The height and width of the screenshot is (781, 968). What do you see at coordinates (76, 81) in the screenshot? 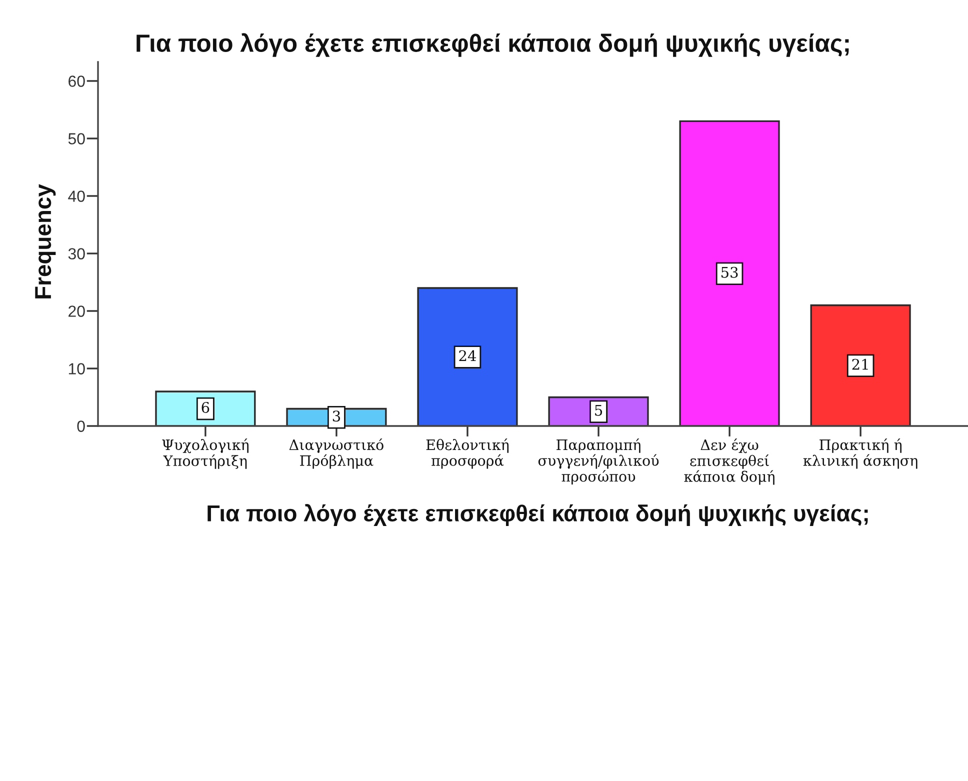
I see `y-tick-label: 60` at bounding box center [76, 81].